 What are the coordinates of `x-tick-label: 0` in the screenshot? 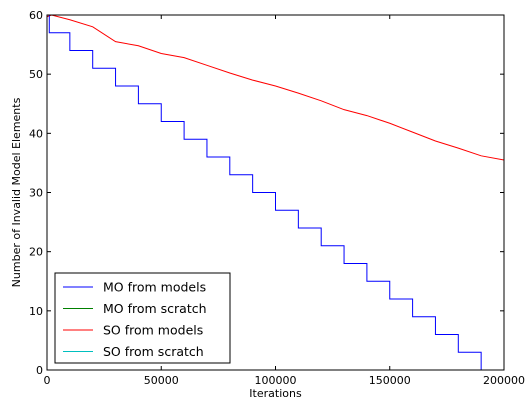 It's located at (47, 380).